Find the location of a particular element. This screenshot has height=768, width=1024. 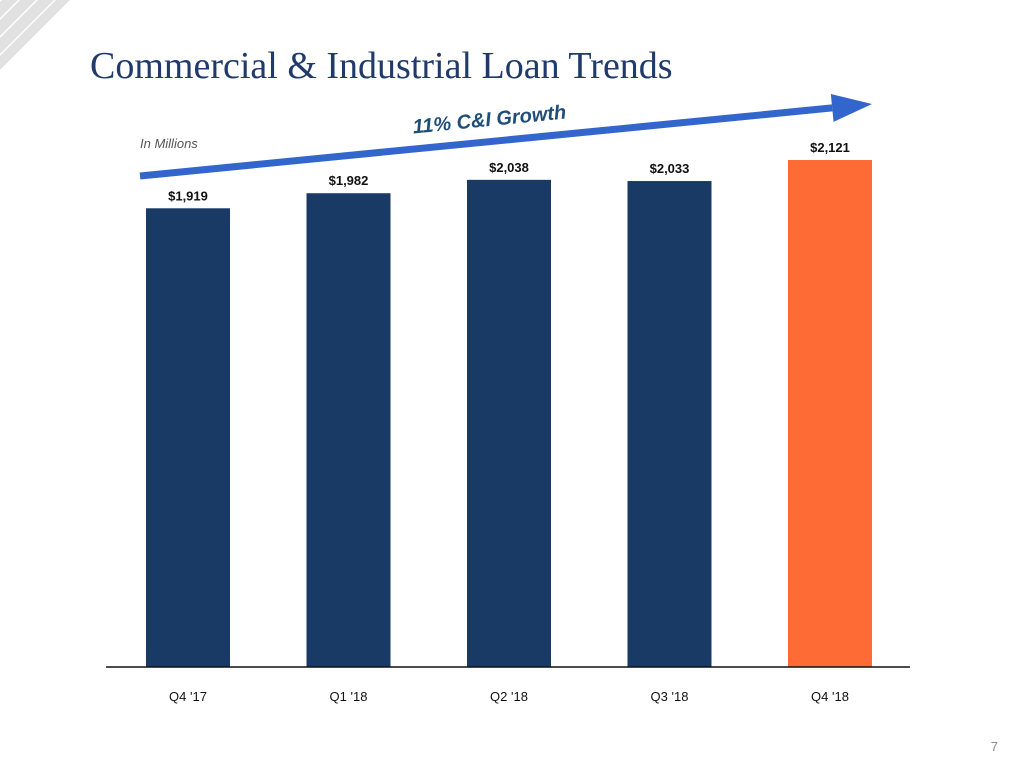

growth-arrow-head is located at coordinates (851, 107).